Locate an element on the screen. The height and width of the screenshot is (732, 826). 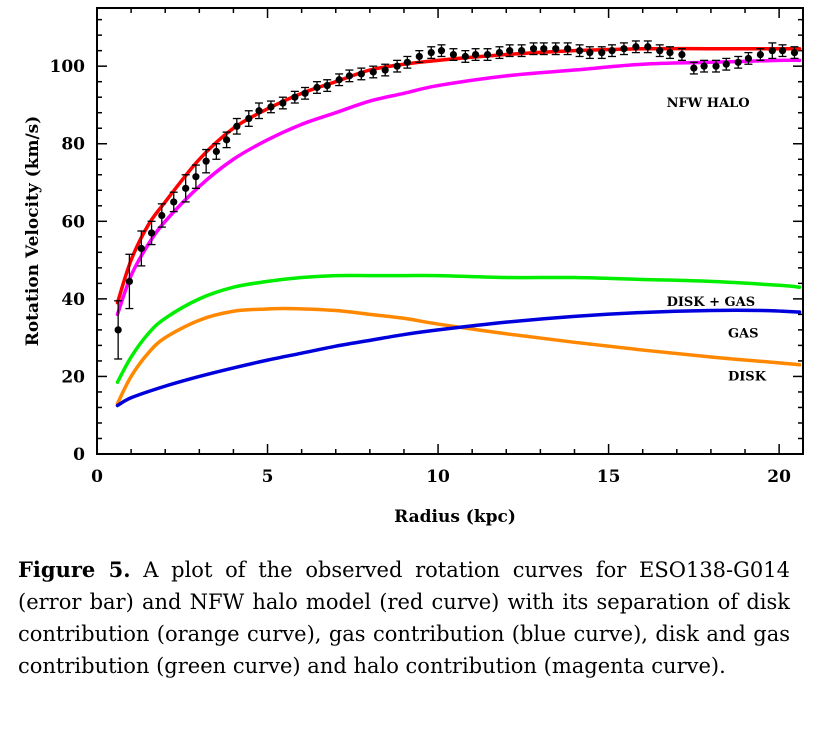
y-tick-label: 80 is located at coordinates (73, 145).